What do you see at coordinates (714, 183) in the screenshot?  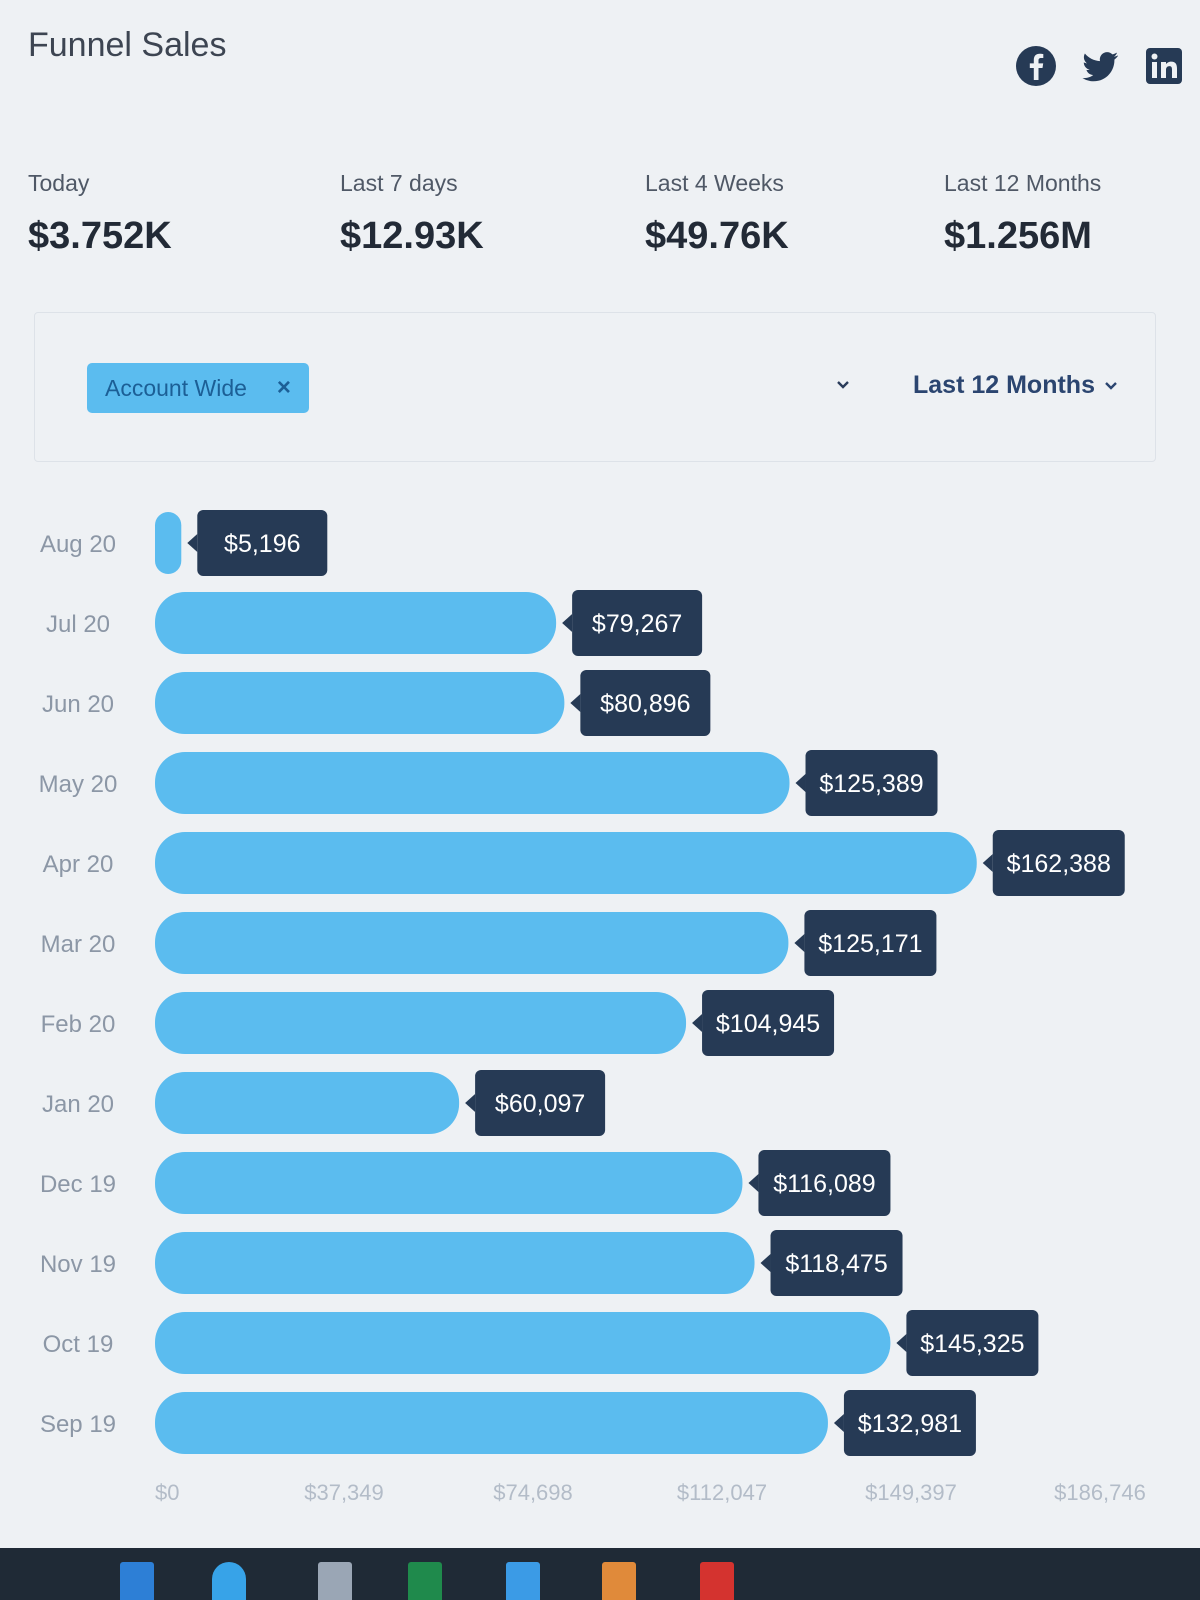 I see `stat-label: Last 4 Weeks` at bounding box center [714, 183].